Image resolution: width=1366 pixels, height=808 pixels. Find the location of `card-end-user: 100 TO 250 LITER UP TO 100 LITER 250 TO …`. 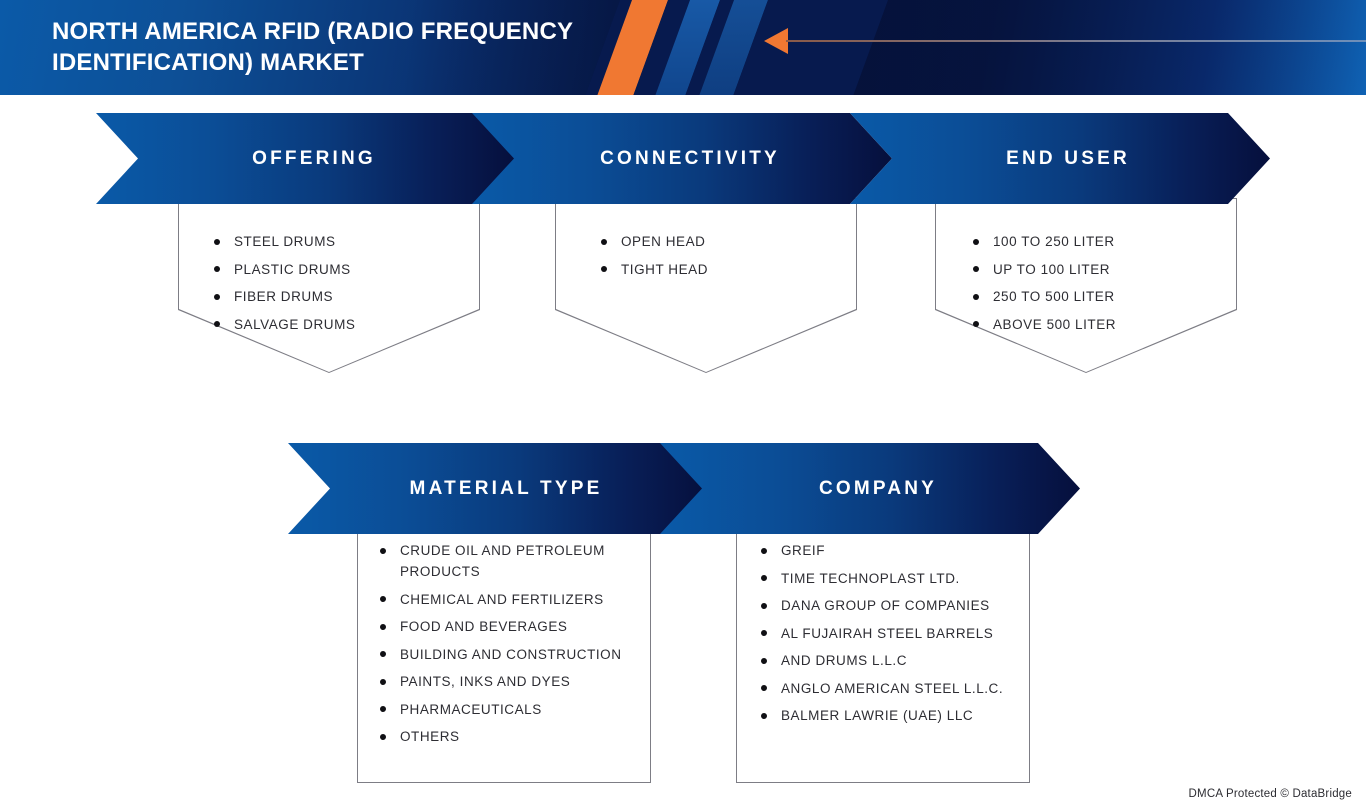

card-end-user: 100 TO 250 LITER UP TO 100 LITER 250 TO … is located at coordinates (1086, 285).